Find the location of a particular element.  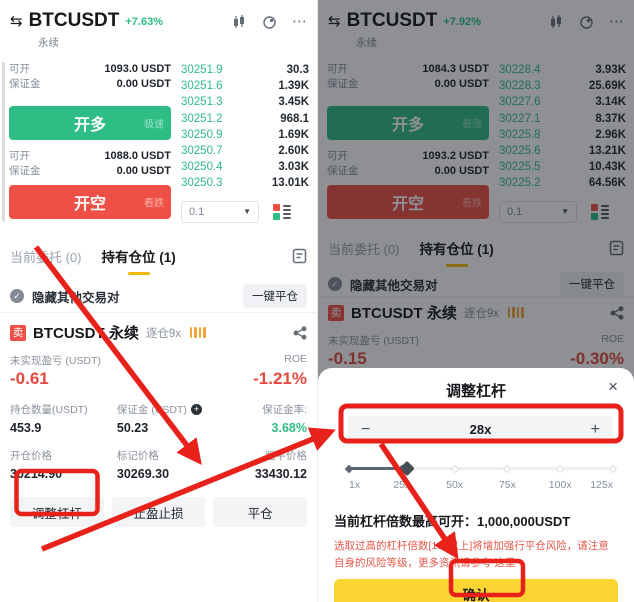

tab-underline is located at coordinates (138, 273).